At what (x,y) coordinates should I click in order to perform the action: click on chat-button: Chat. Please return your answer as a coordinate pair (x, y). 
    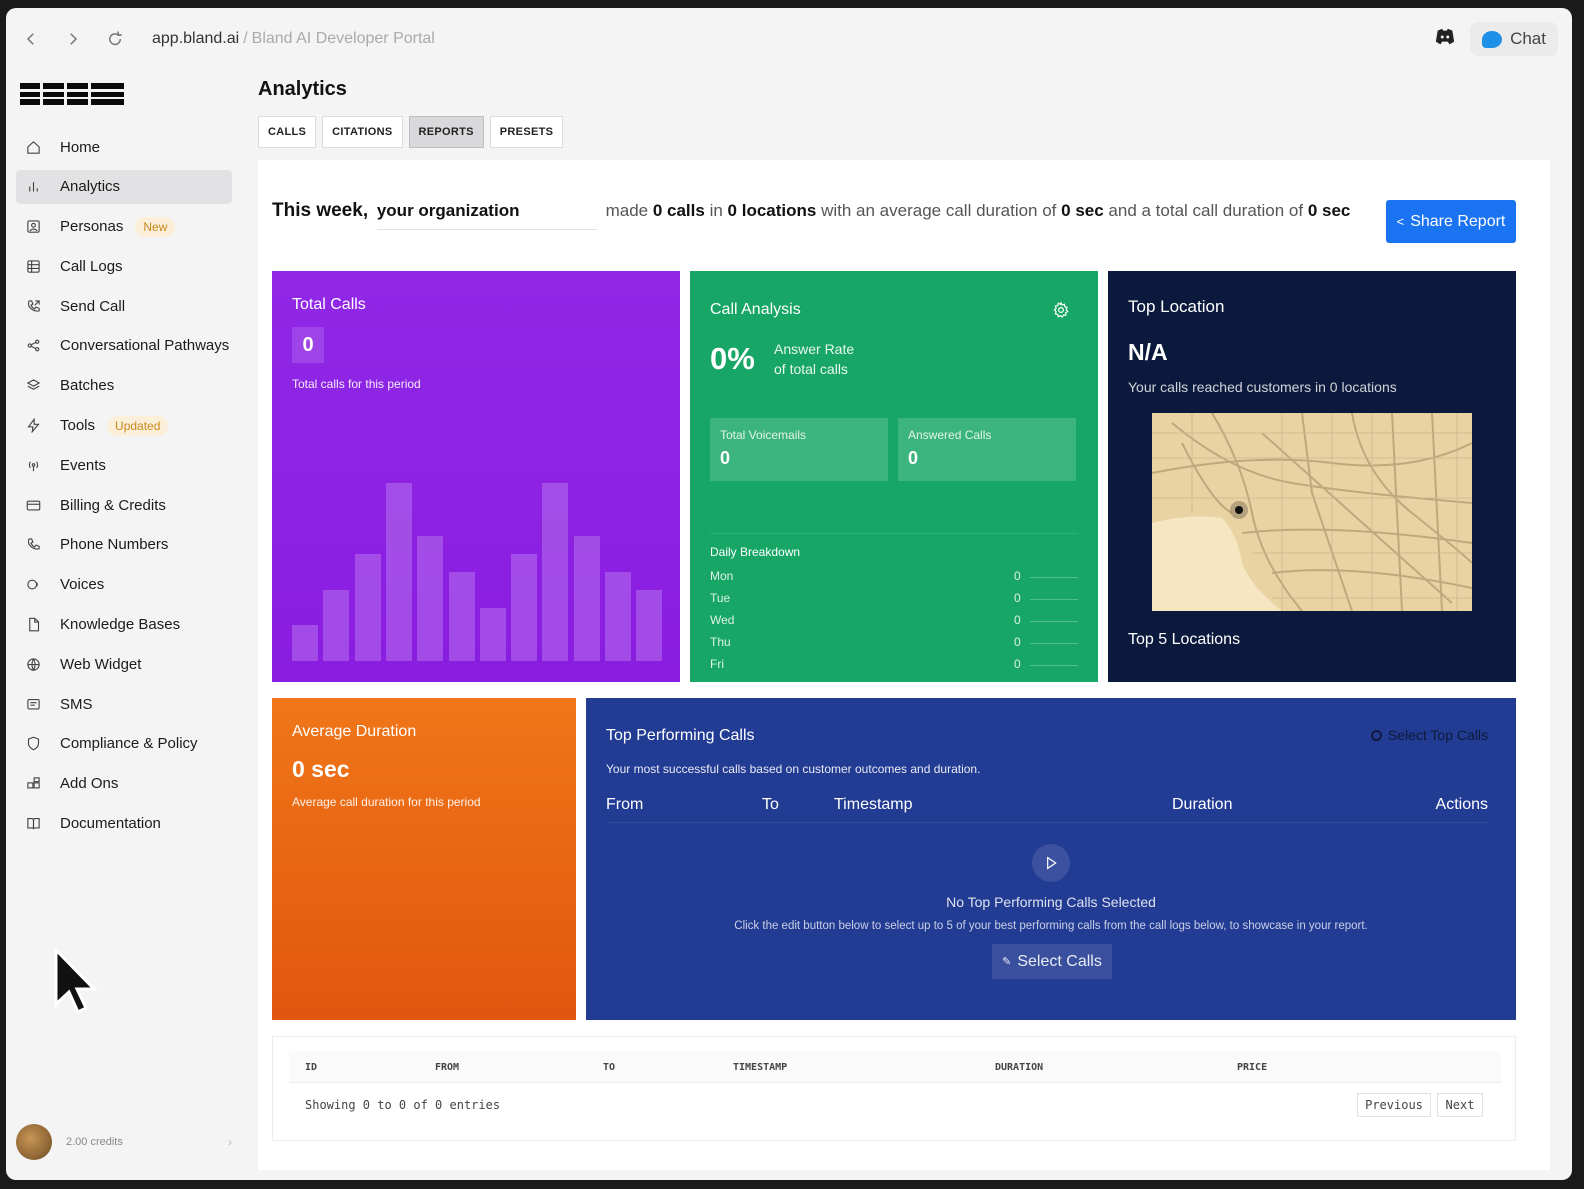
    Looking at the image, I should click on (1514, 39).